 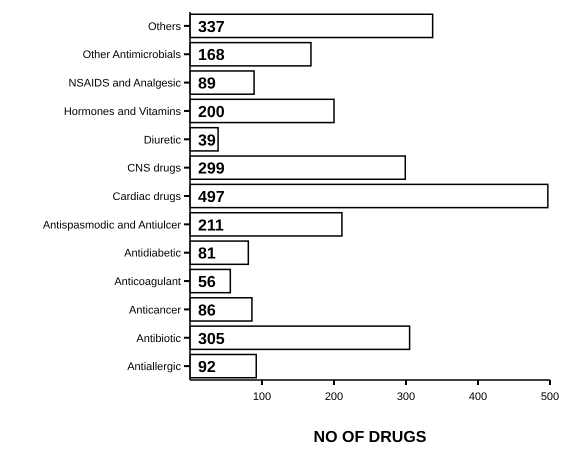 I want to click on y-tick-label: Diuretic, so click(x=163, y=140).